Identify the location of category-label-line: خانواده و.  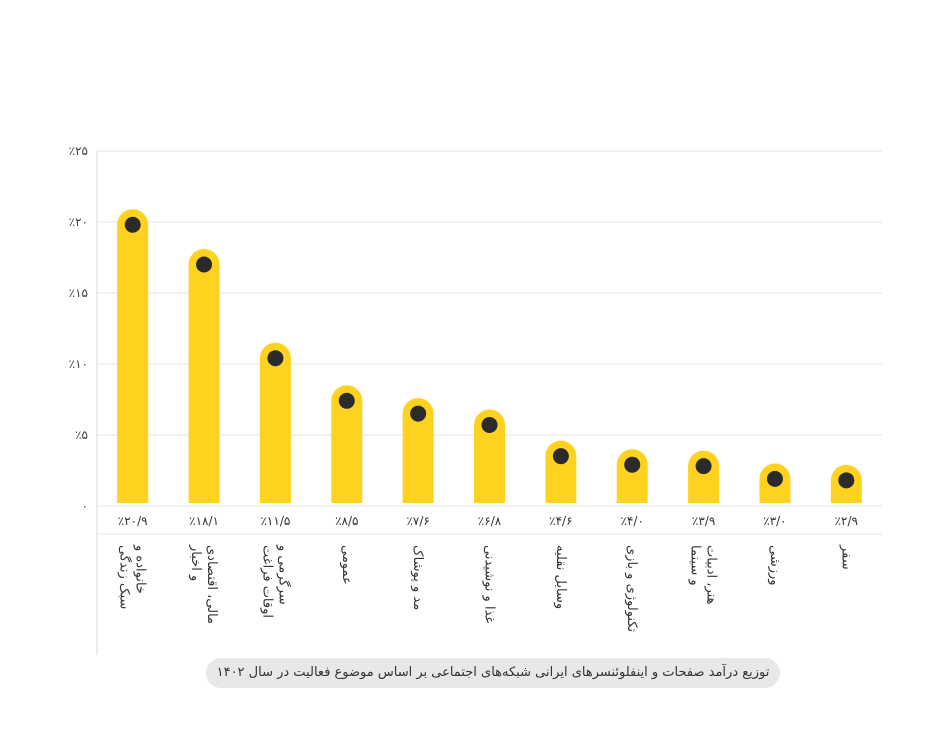
(140, 569).